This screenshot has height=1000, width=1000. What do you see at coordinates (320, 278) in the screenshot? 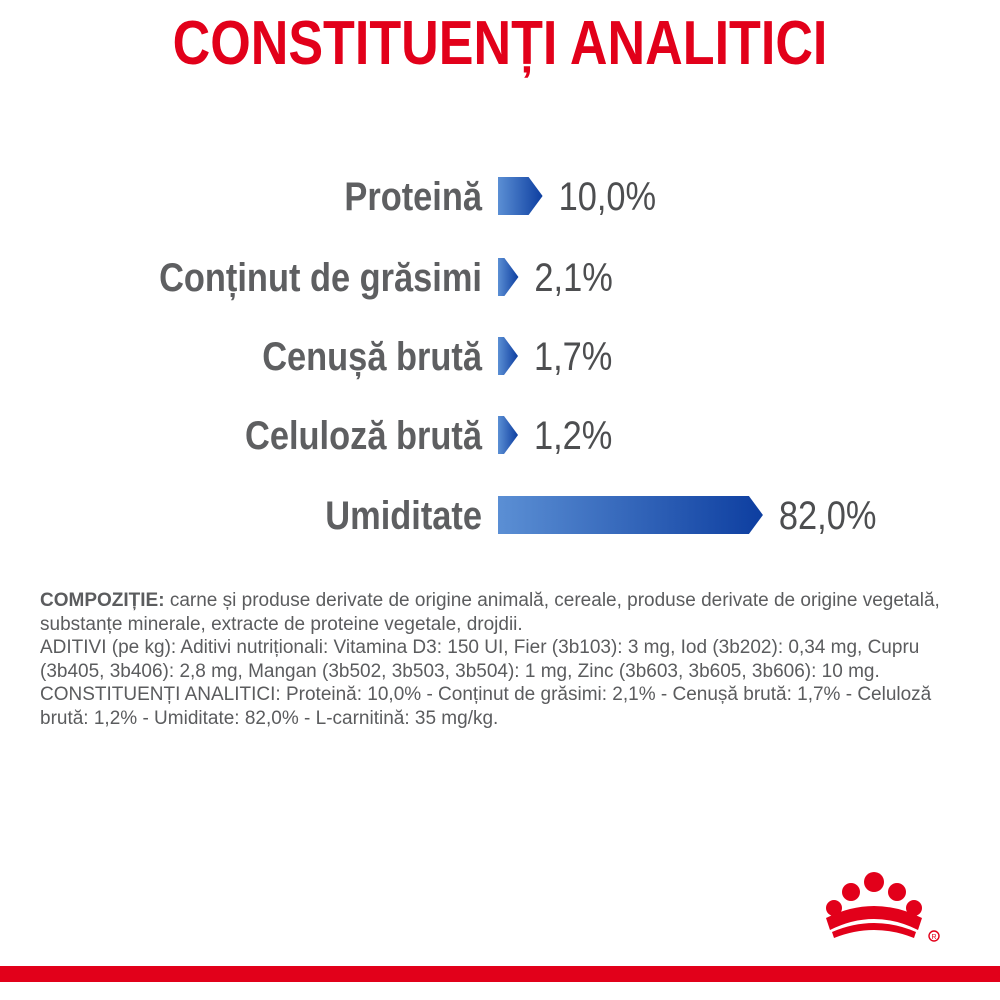
I see `category-label: Conținut de grăsimi` at bounding box center [320, 278].